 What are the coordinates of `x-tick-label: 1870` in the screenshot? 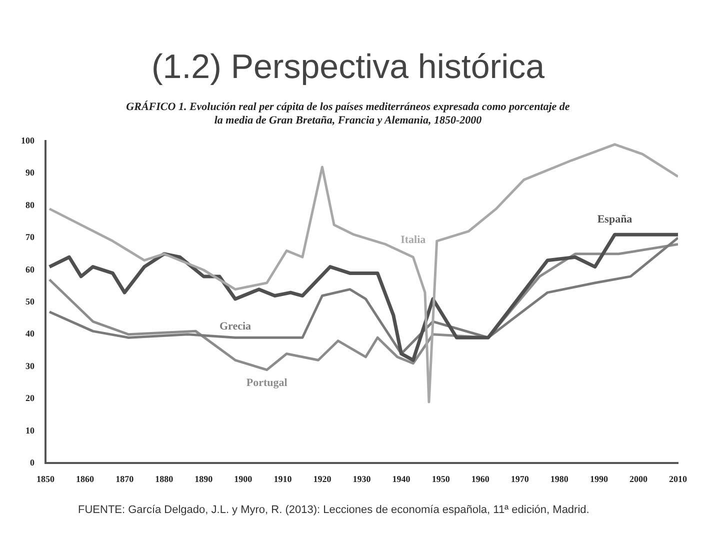 It's located at (125, 479).